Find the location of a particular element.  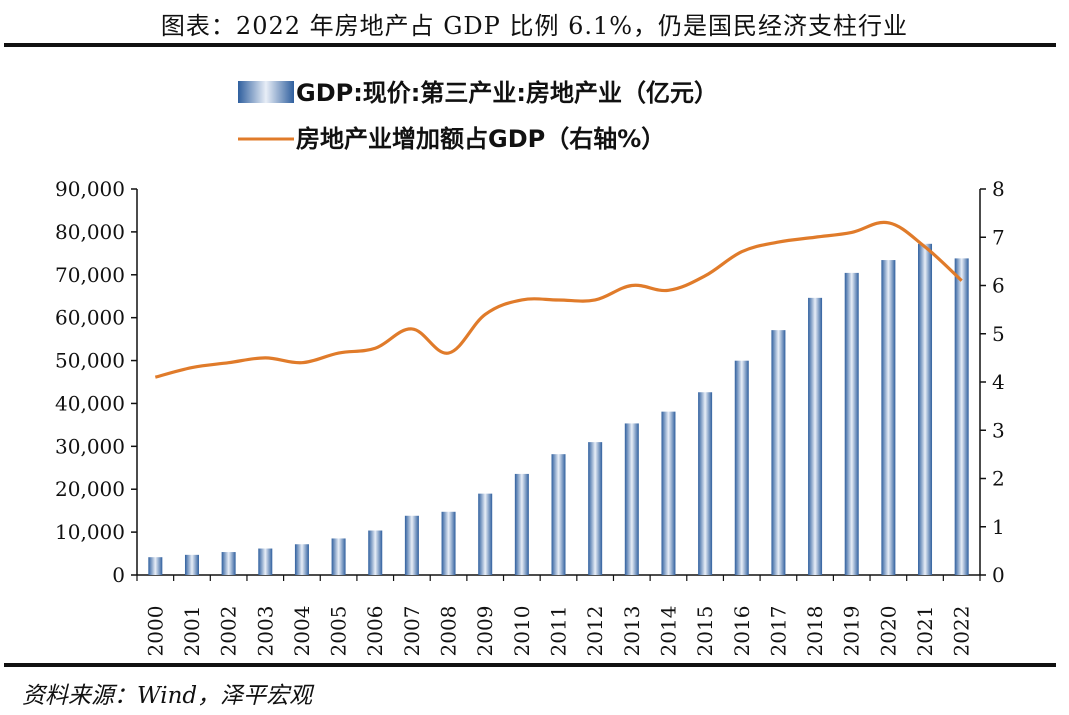

y-right-tick-label: 8 is located at coordinates (998, 189).